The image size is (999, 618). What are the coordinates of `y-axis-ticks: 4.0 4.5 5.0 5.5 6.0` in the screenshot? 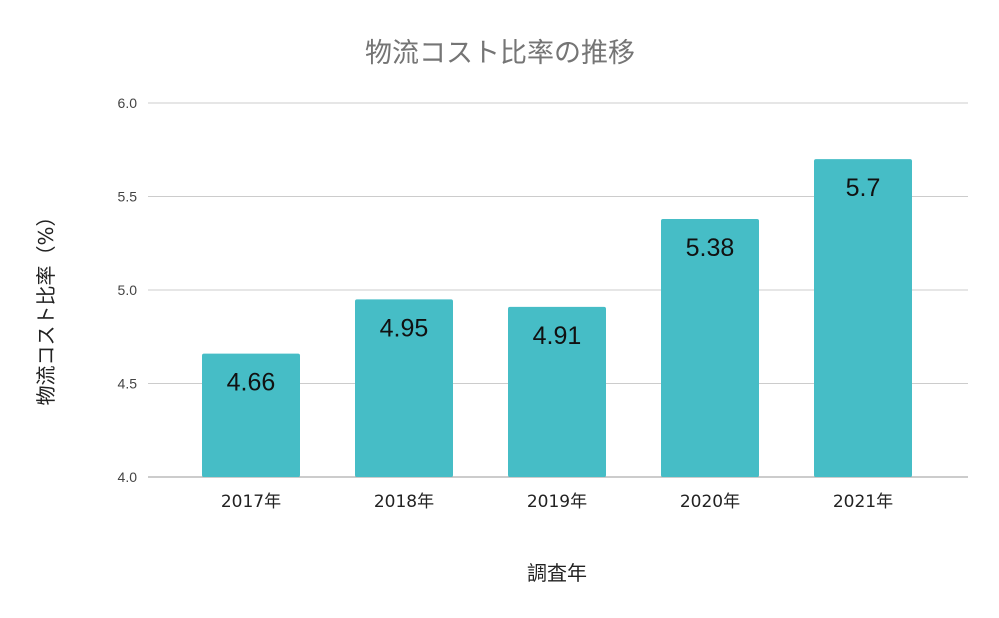 It's located at (128, 290).